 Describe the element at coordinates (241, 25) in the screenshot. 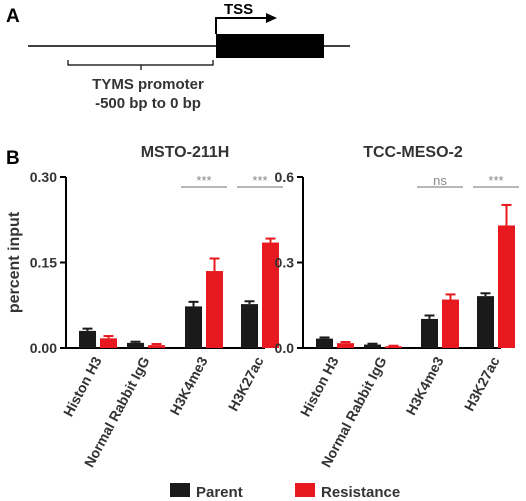

I see `tss-arrow-line` at that location.